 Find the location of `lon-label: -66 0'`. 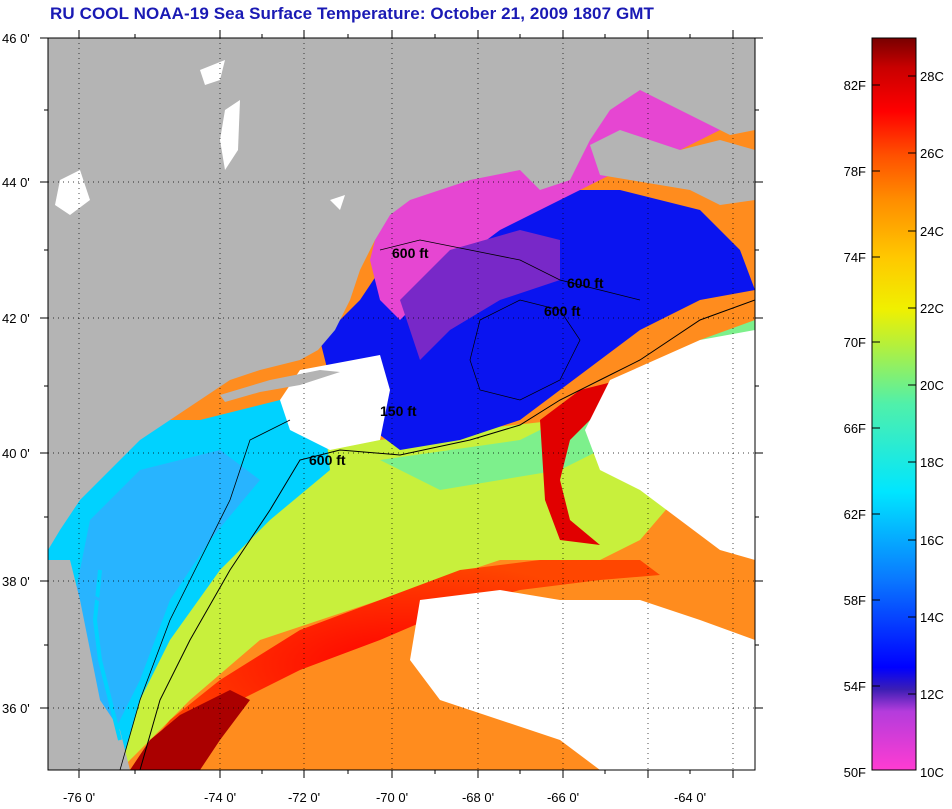

lon-label: -66 0' is located at coordinates (563, 797).